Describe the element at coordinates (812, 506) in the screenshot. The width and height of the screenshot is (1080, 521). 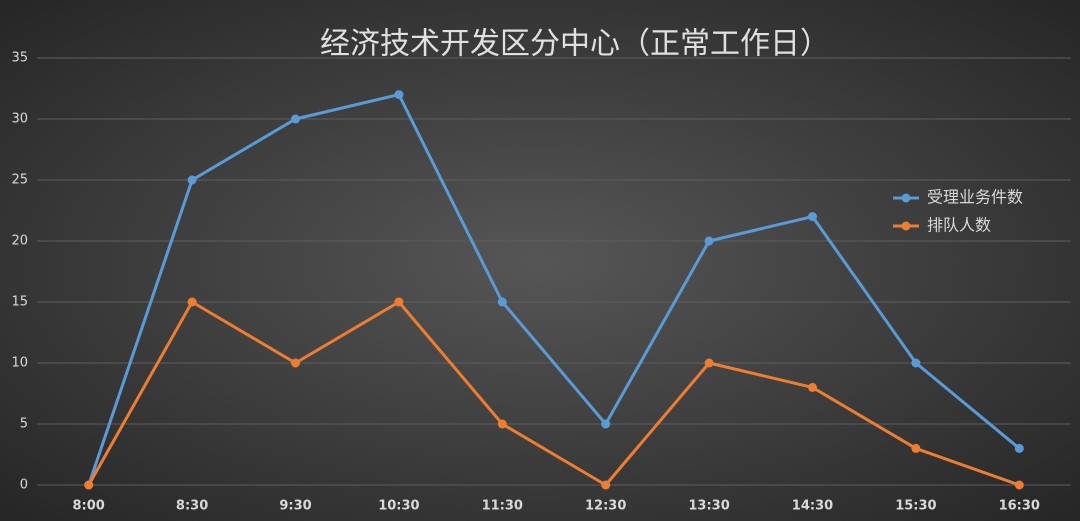
I see `x-tick-label: 14:30` at that location.